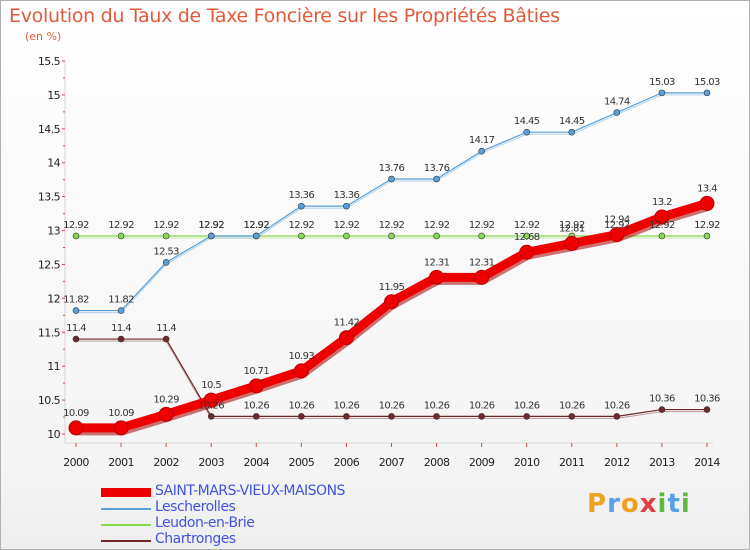 The width and height of the screenshot is (750, 550). Describe the element at coordinates (527, 462) in the screenshot. I see `x-tick-label: 2010` at that location.